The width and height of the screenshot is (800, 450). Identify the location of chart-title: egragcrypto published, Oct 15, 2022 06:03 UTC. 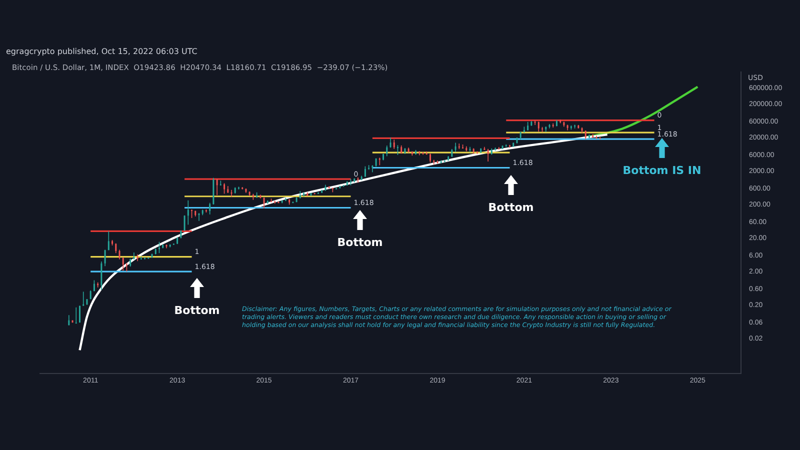
(102, 51).